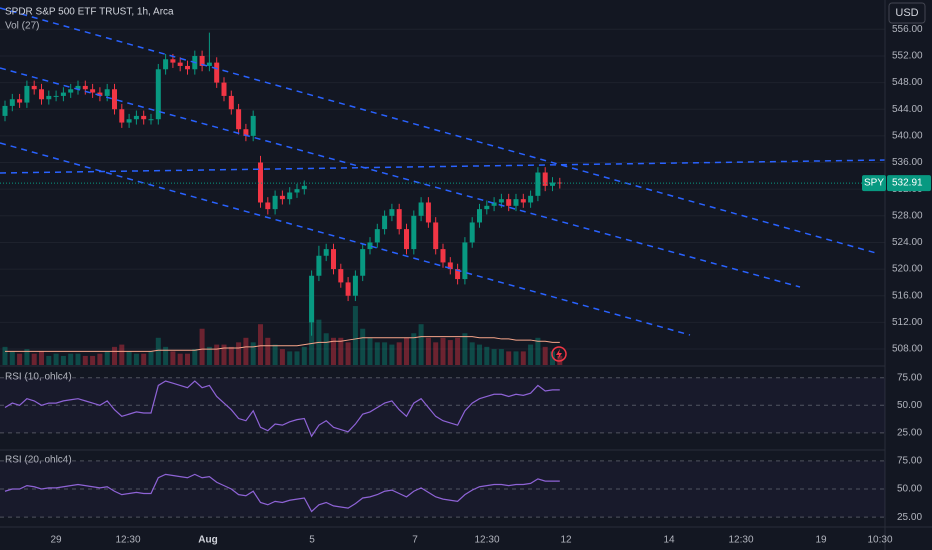 The image size is (932, 550). What do you see at coordinates (907, 82) in the screenshot?
I see `y-tick-label: 548.00` at bounding box center [907, 82].